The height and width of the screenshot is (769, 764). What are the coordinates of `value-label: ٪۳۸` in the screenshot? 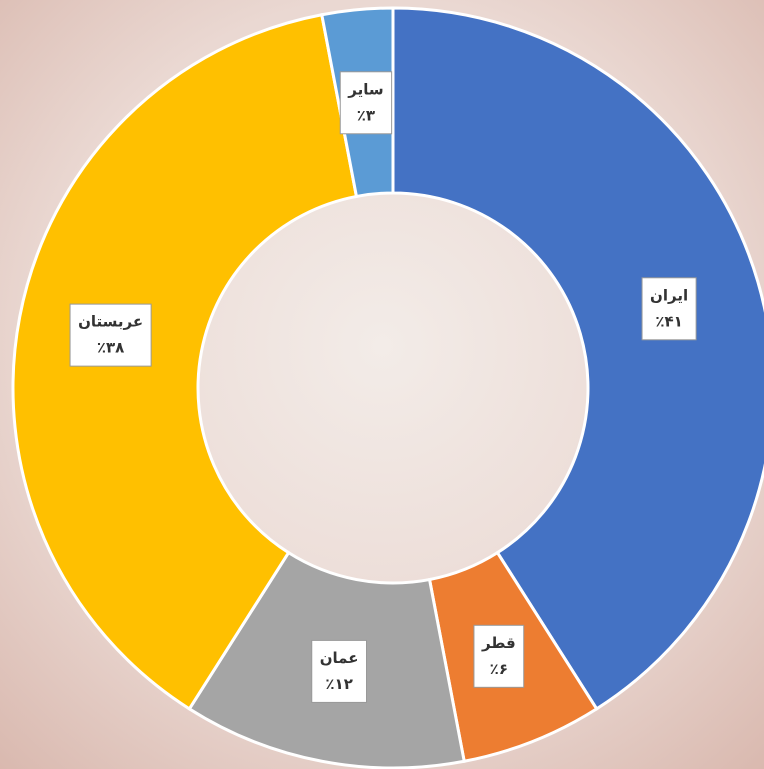 It's located at (110, 348).